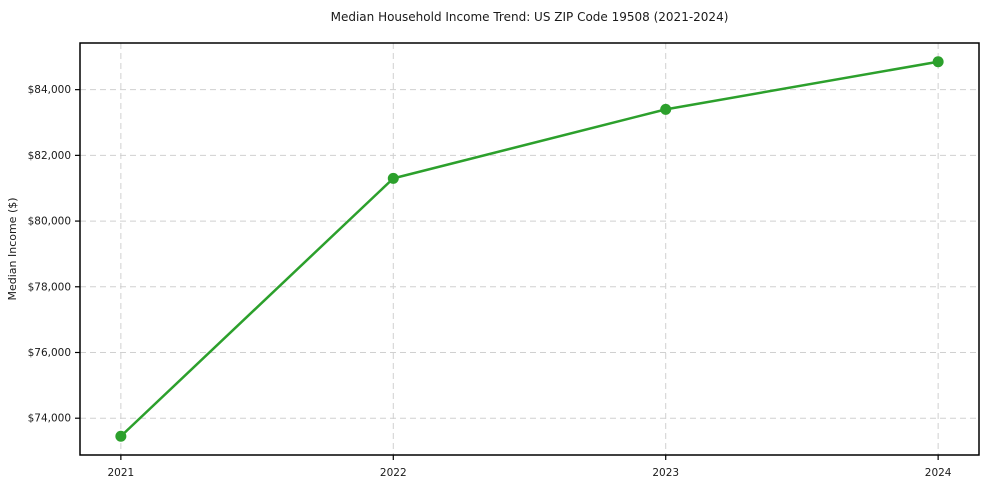 This screenshot has height=490, width=989. What do you see at coordinates (12, 248) in the screenshot?
I see `y-axis-label: Median Income ($)` at bounding box center [12, 248].